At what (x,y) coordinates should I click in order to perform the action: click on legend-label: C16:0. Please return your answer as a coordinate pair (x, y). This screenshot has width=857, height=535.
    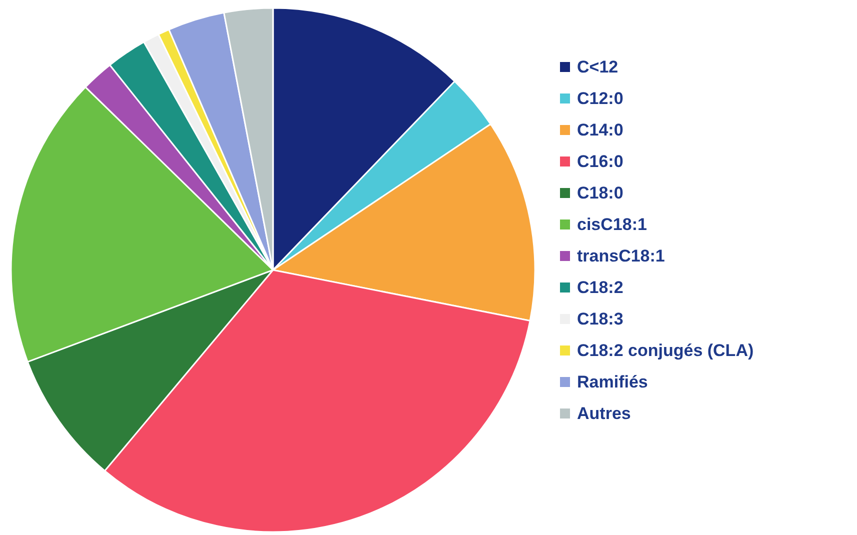
    Looking at the image, I should click on (600, 161).